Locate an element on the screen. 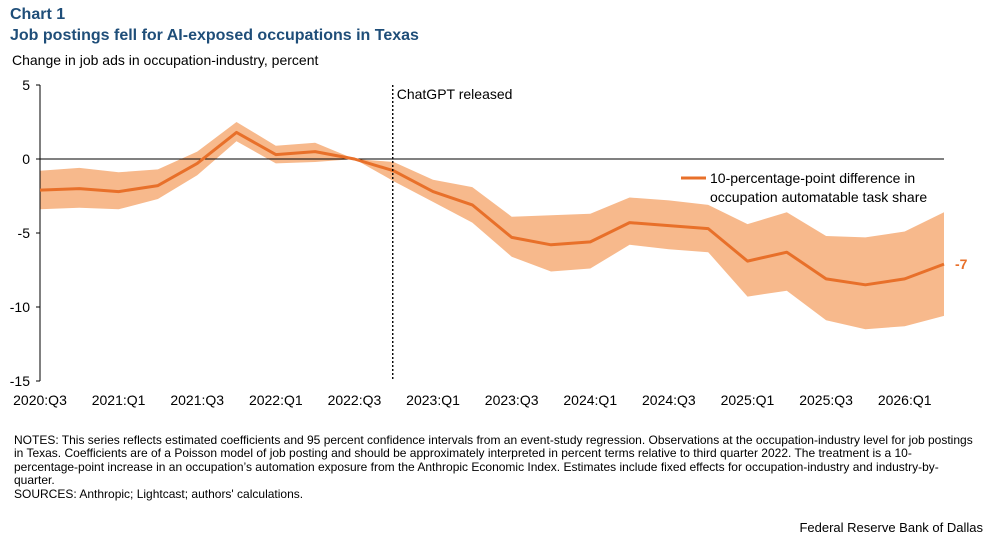 Image resolution: width=995 pixels, height=540 pixels. chart-label: Chart 1 is located at coordinates (38, 14).